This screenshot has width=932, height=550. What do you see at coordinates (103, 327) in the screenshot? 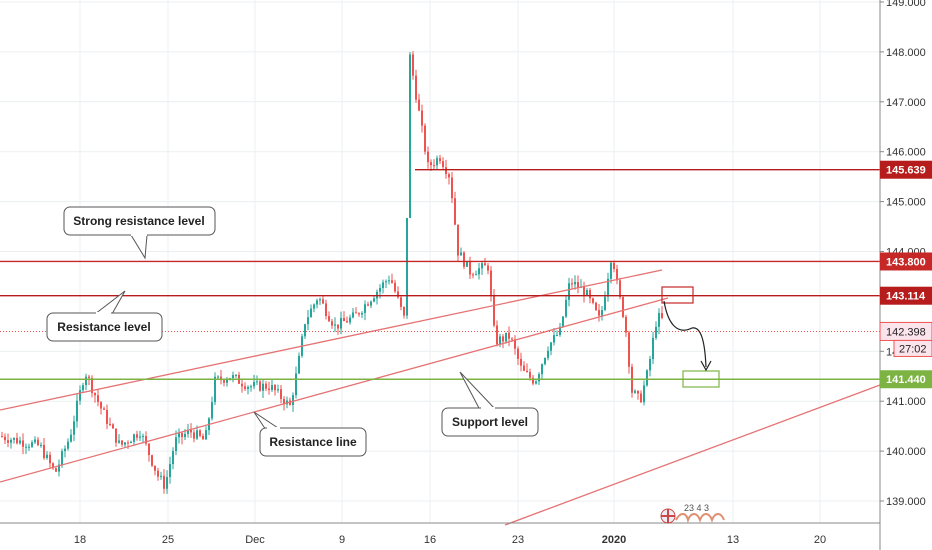
I see `annotation-text: Resistance level` at bounding box center [103, 327].